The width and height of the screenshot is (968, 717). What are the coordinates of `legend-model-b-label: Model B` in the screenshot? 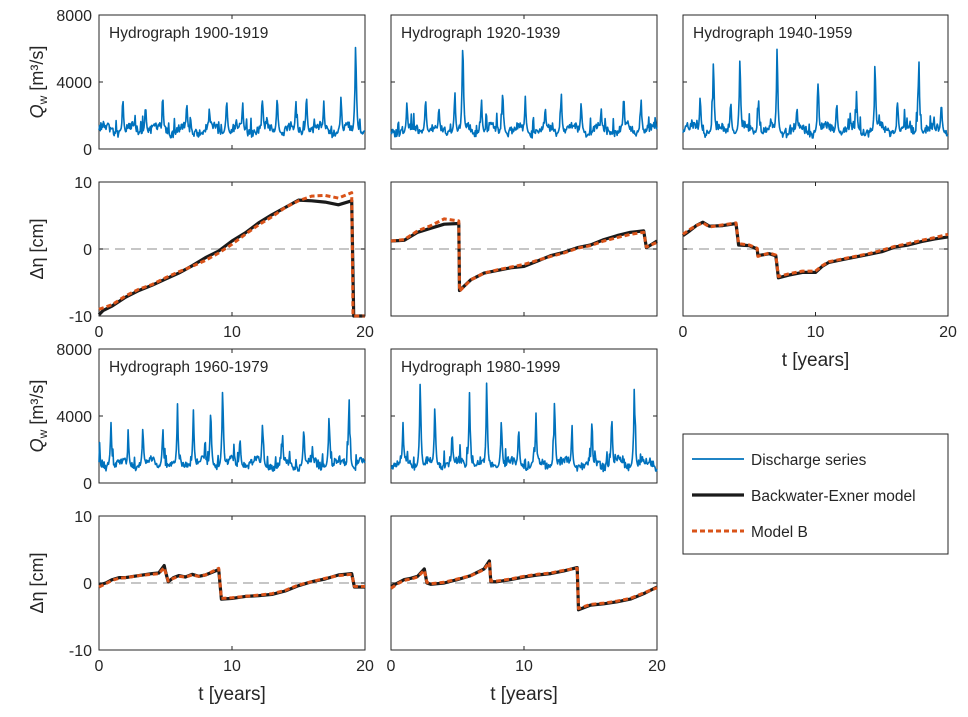 It's located at (779, 532).